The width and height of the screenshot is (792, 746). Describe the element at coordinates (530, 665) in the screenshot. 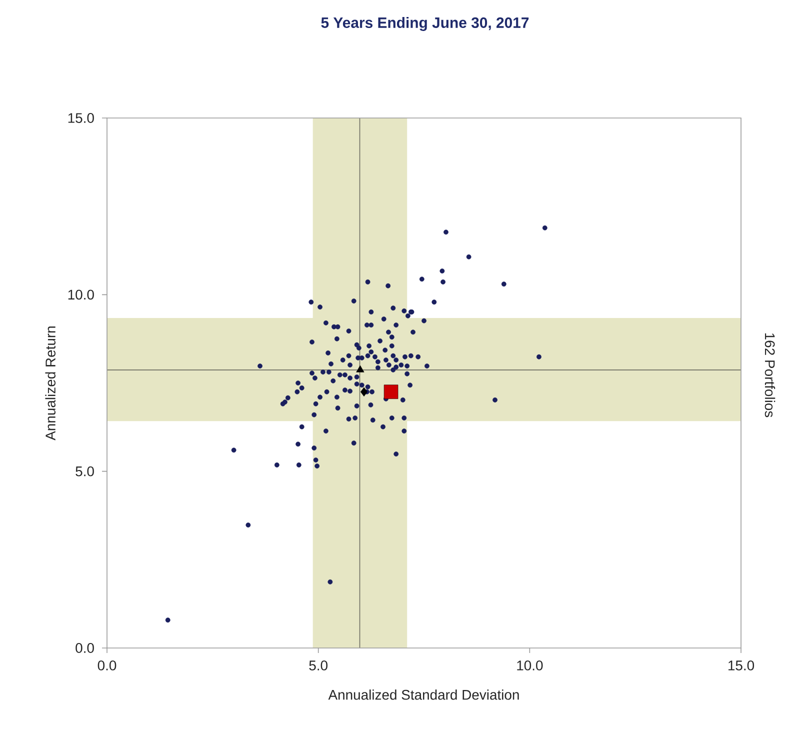

I see `x-tick-label: 10.0` at that location.